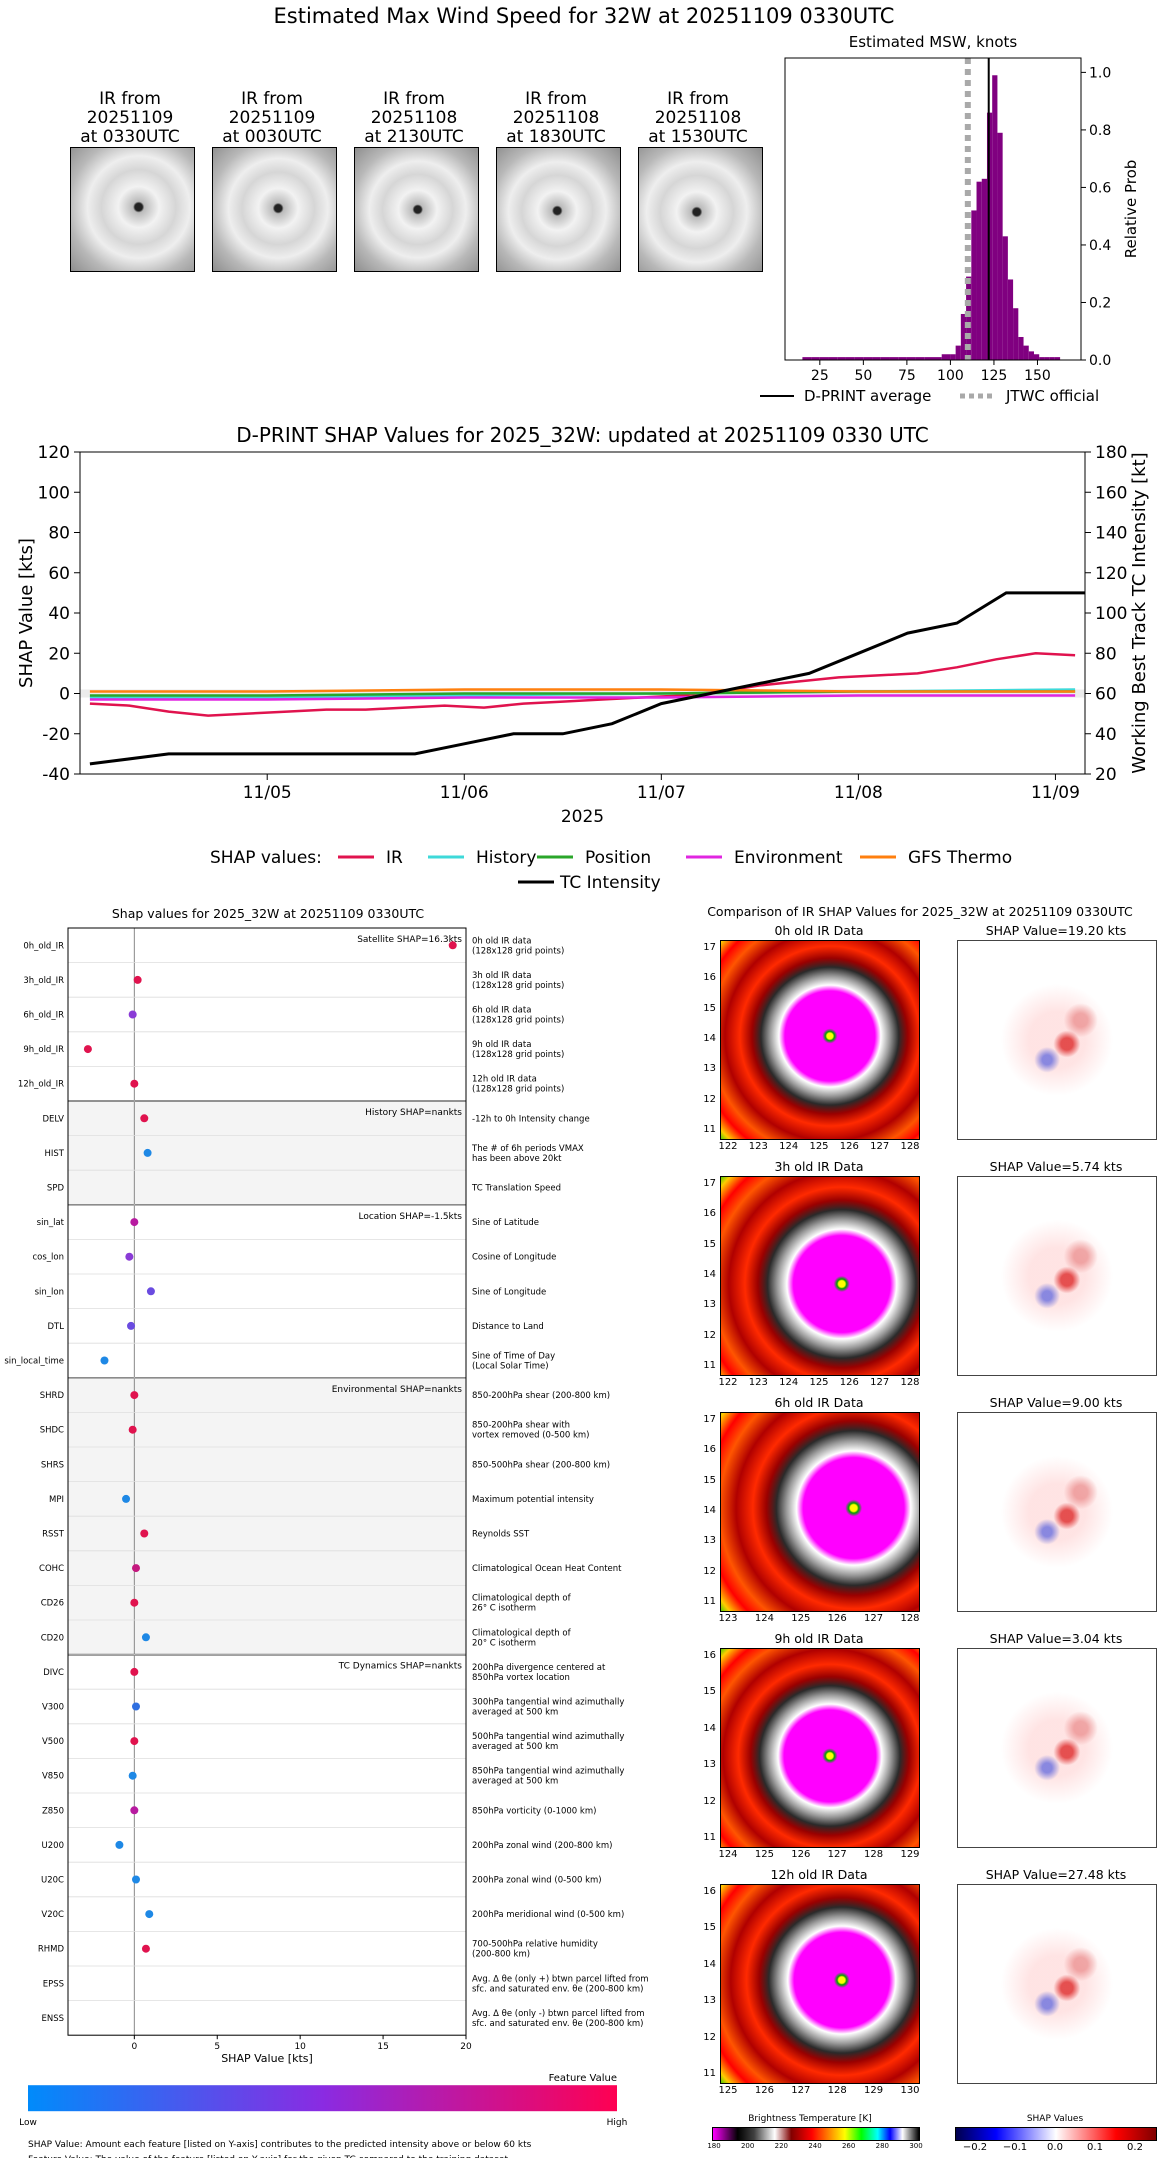 The image size is (1168, 2158). What do you see at coordinates (819, 1382) in the screenshot?
I see `ir-map-xtick-label: 125` at bounding box center [819, 1382].